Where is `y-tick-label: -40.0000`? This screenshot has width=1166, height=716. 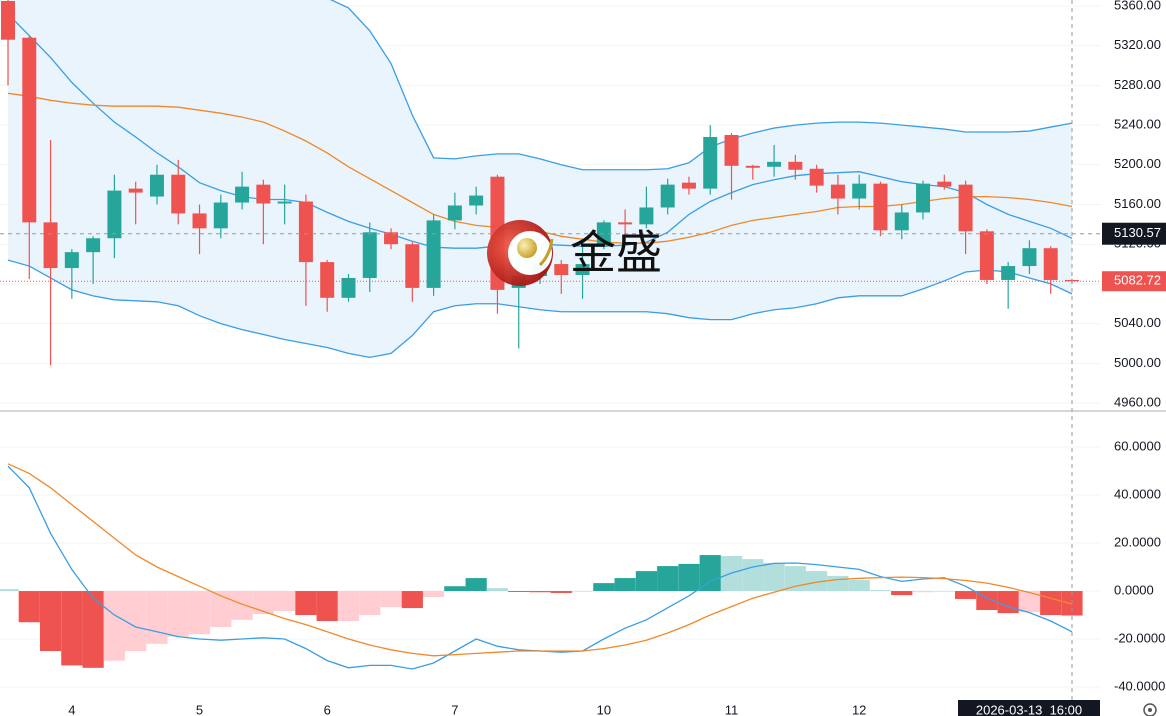
y-tick-label: -40.0000 is located at coordinates (1139, 685).